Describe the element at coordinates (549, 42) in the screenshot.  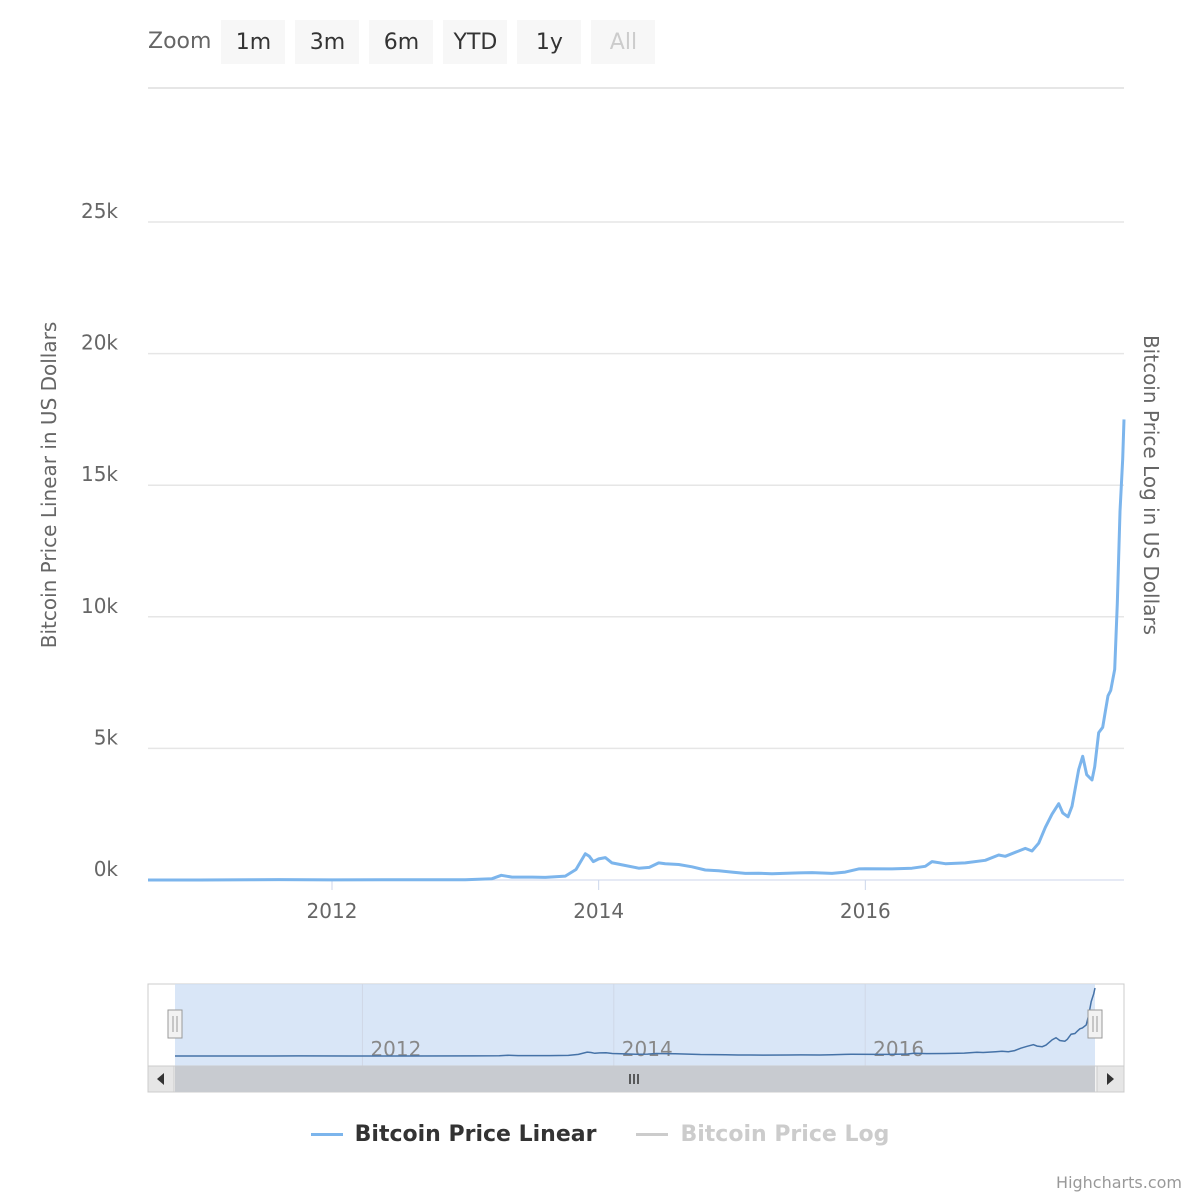
I see `zoom-1y-button: 1y` at that location.